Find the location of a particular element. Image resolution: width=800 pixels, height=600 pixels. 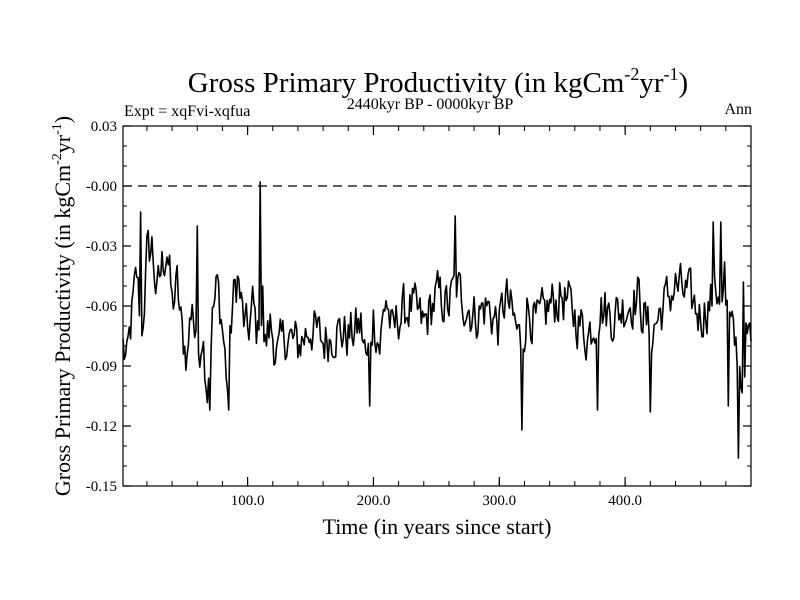

ylabel-sup-2: -1 is located at coordinates (57, 129).